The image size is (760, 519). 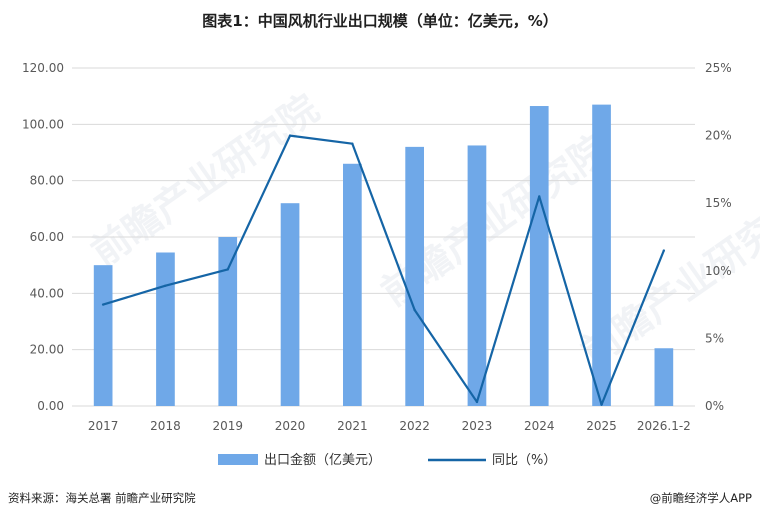 I want to click on y-right-tick-label: 25%, so click(x=718, y=68).